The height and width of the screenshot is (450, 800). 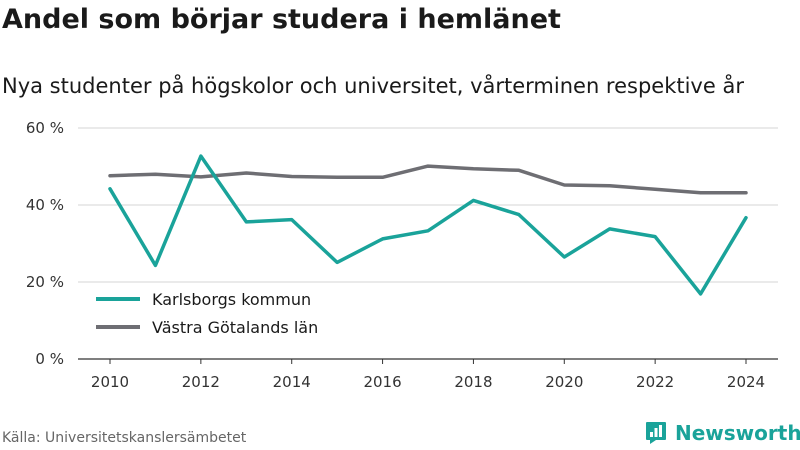 I want to click on source-note: Källa: Universitetskanslersämbetet, so click(x=124, y=438).